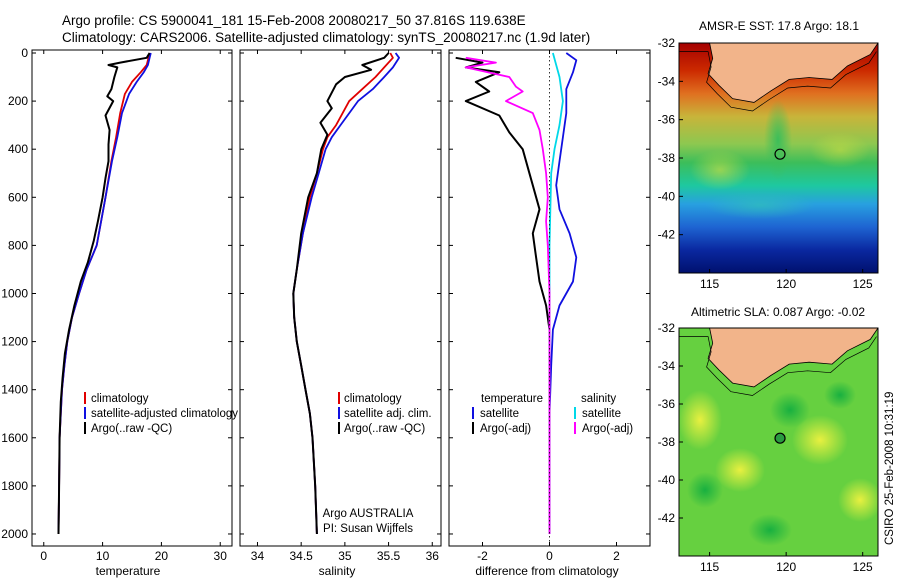 This screenshot has height=580, width=900. Describe the element at coordinates (164, 414) in the screenshot. I see `legend-label-satellite: satellite-adjusted climatology` at that location.